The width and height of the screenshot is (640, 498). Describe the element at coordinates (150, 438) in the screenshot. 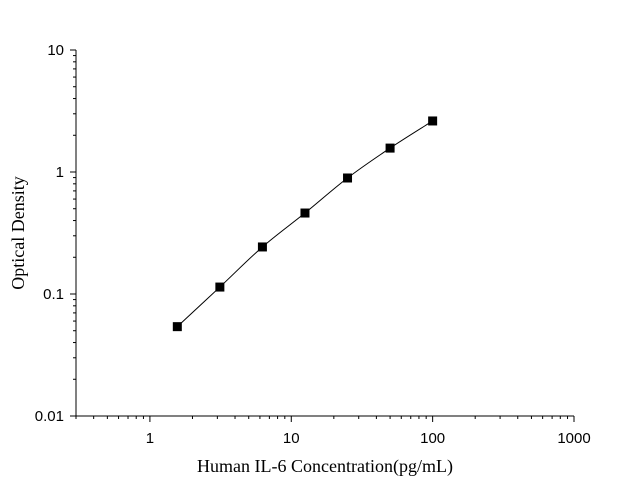

I see `x-tick-label: 1` at that location.